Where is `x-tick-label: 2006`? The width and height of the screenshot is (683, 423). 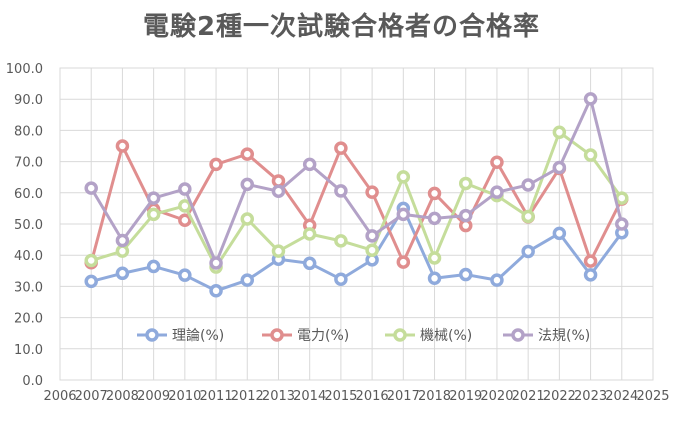
x-tick-label: 2006 is located at coordinates (59, 396).